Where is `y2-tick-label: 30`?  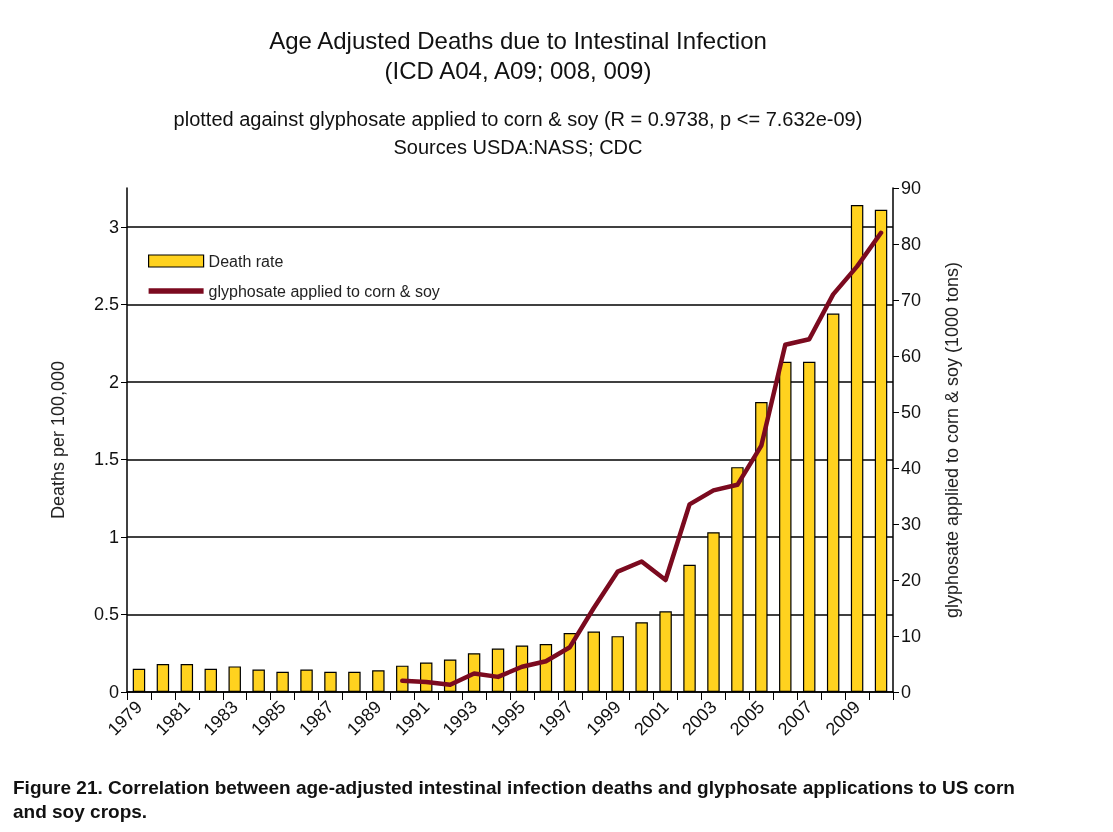 y2-tick-label: 30 is located at coordinates (911, 524).